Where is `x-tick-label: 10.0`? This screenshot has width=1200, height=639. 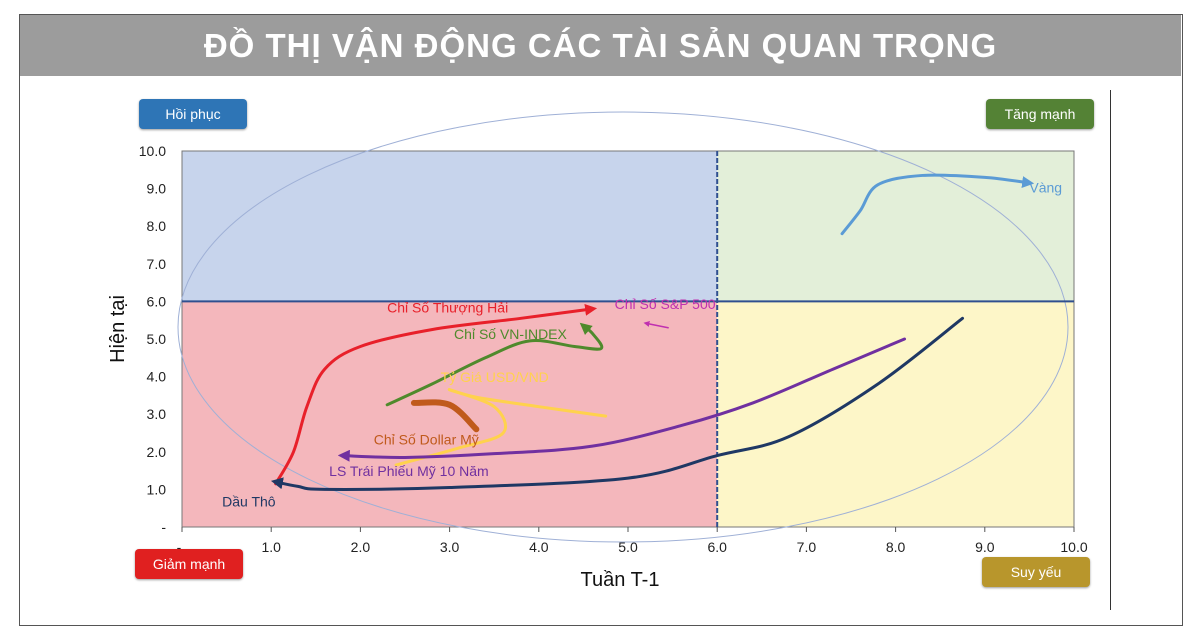 x-tick-label: 10.0 is located at coordinates (1073, 547).